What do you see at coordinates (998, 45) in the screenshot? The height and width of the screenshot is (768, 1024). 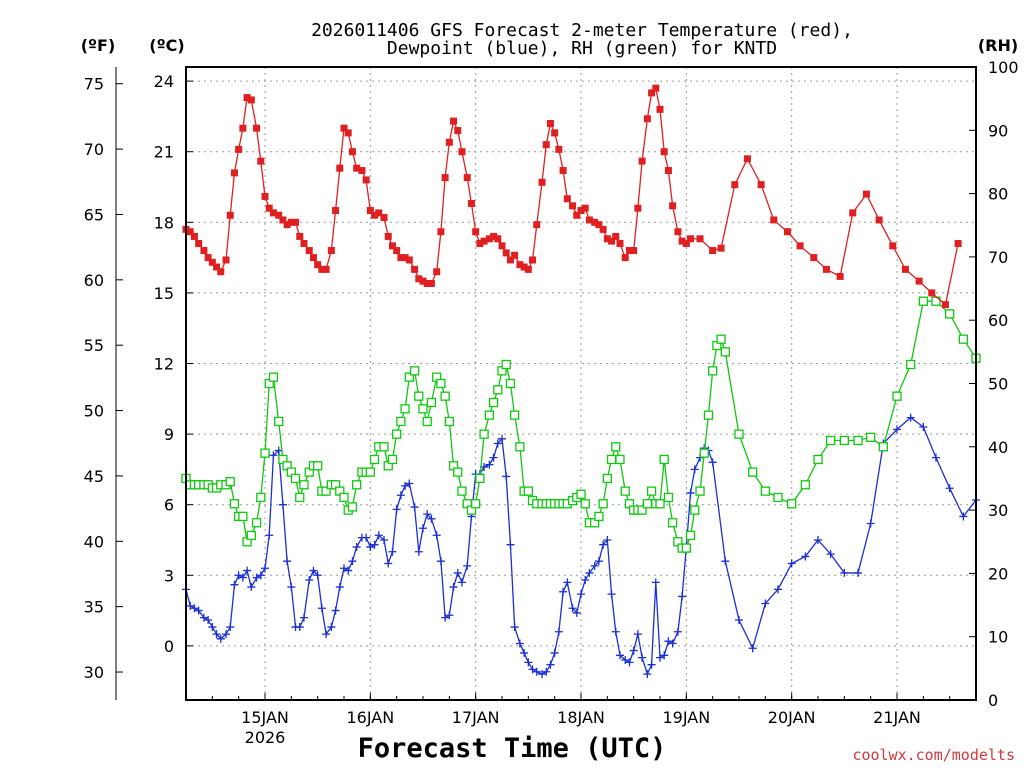 I see `unit-rh-label: (RH)` at bounding box center [998, 45].